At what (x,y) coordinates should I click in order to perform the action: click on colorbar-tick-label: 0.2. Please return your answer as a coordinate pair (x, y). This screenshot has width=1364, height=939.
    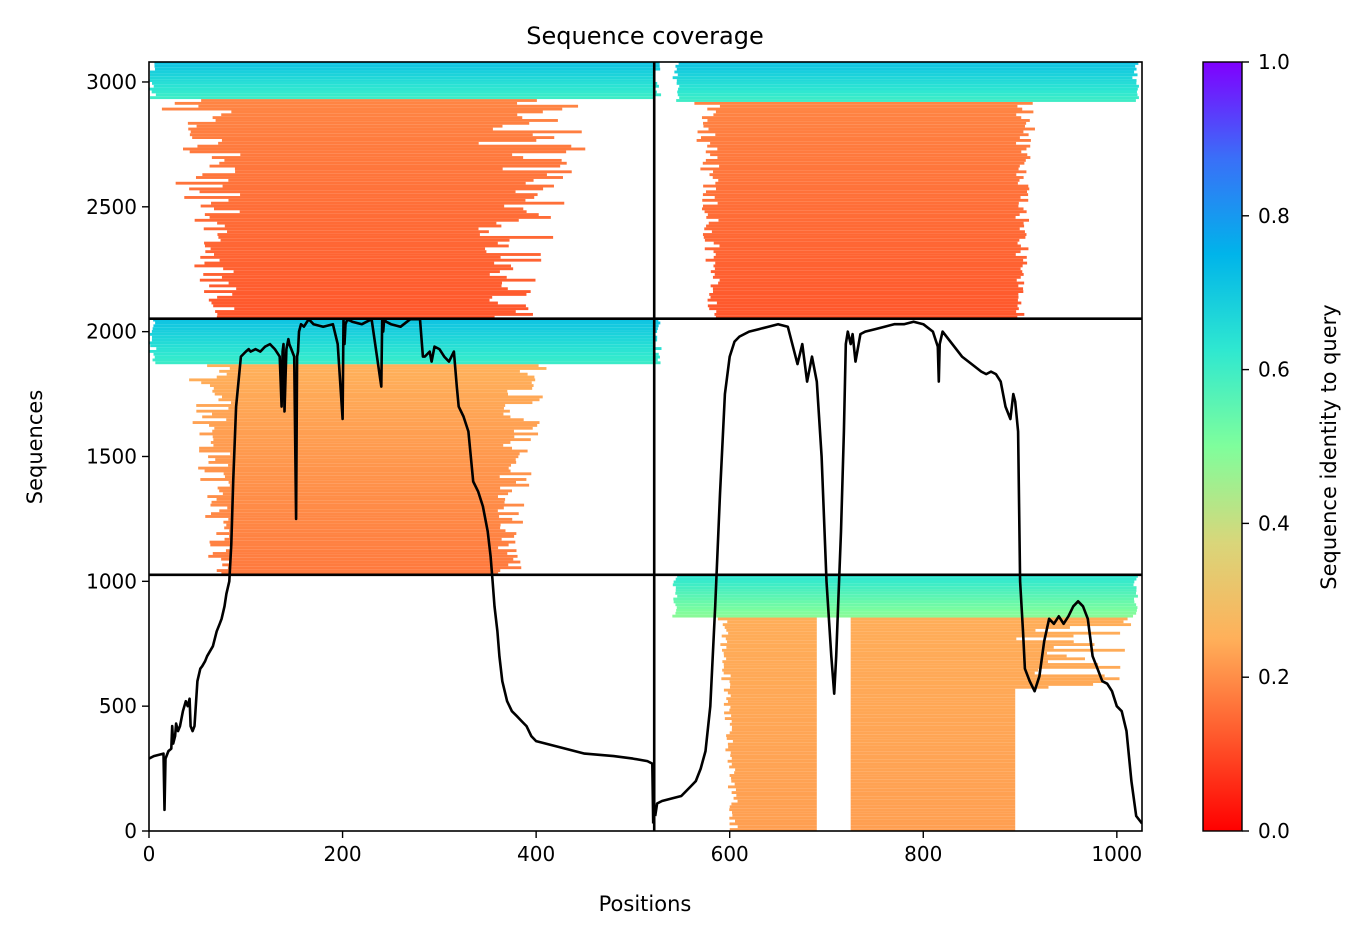
    Looking at the image, I should click on (1274, 677).